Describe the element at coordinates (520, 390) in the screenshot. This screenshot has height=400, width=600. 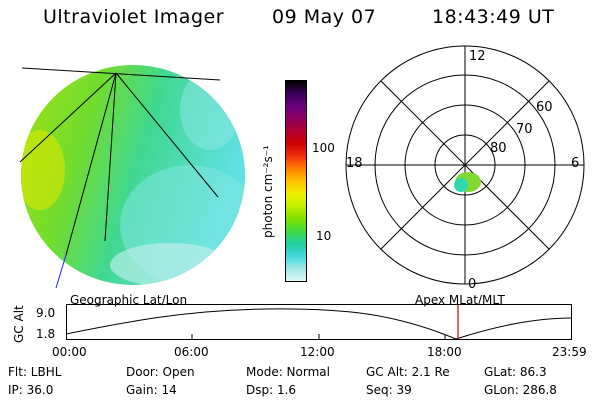
I see `info-glon: GLon: 286.8` at that location.